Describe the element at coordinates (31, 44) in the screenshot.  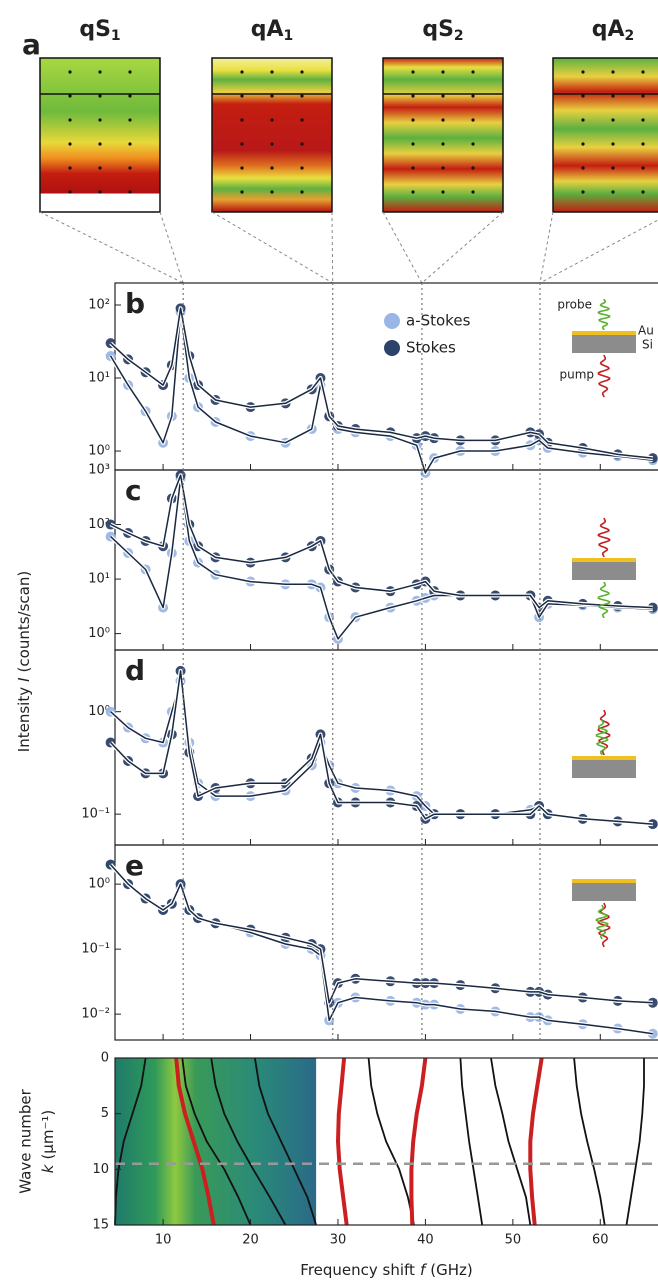
I see `panel-label: a` at that location.